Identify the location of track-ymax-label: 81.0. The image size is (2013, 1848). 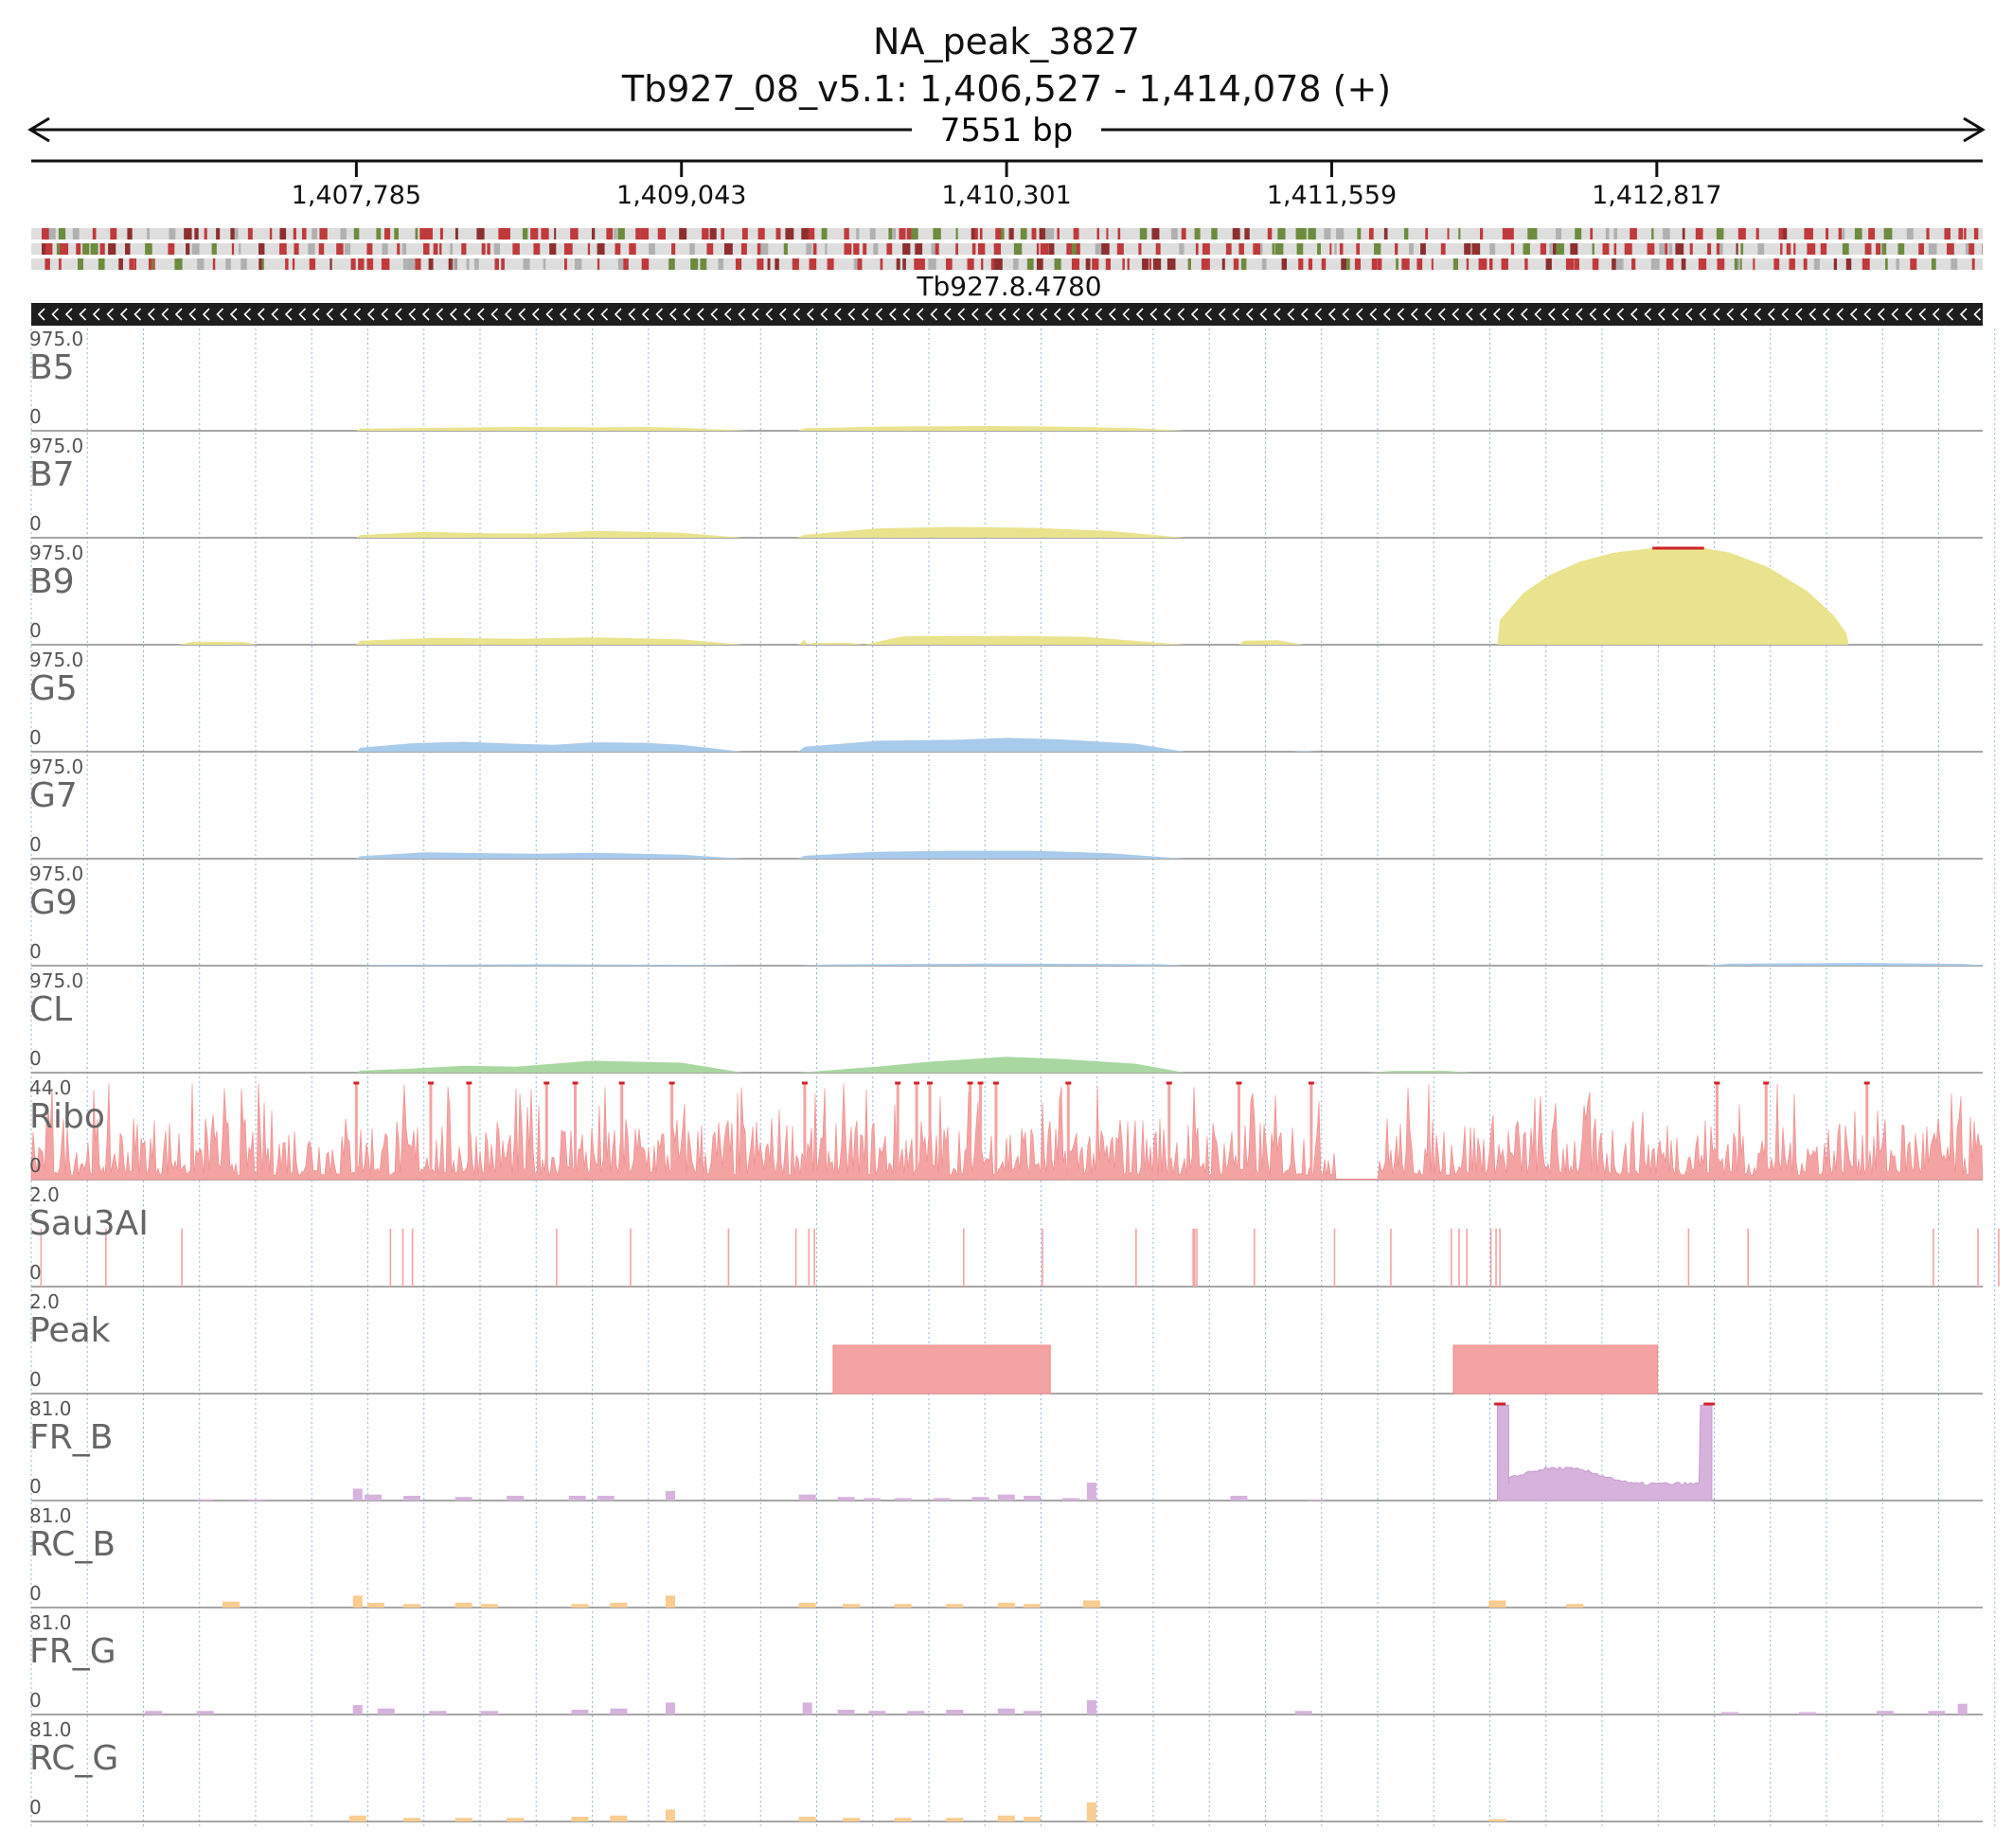
(50, 1408).